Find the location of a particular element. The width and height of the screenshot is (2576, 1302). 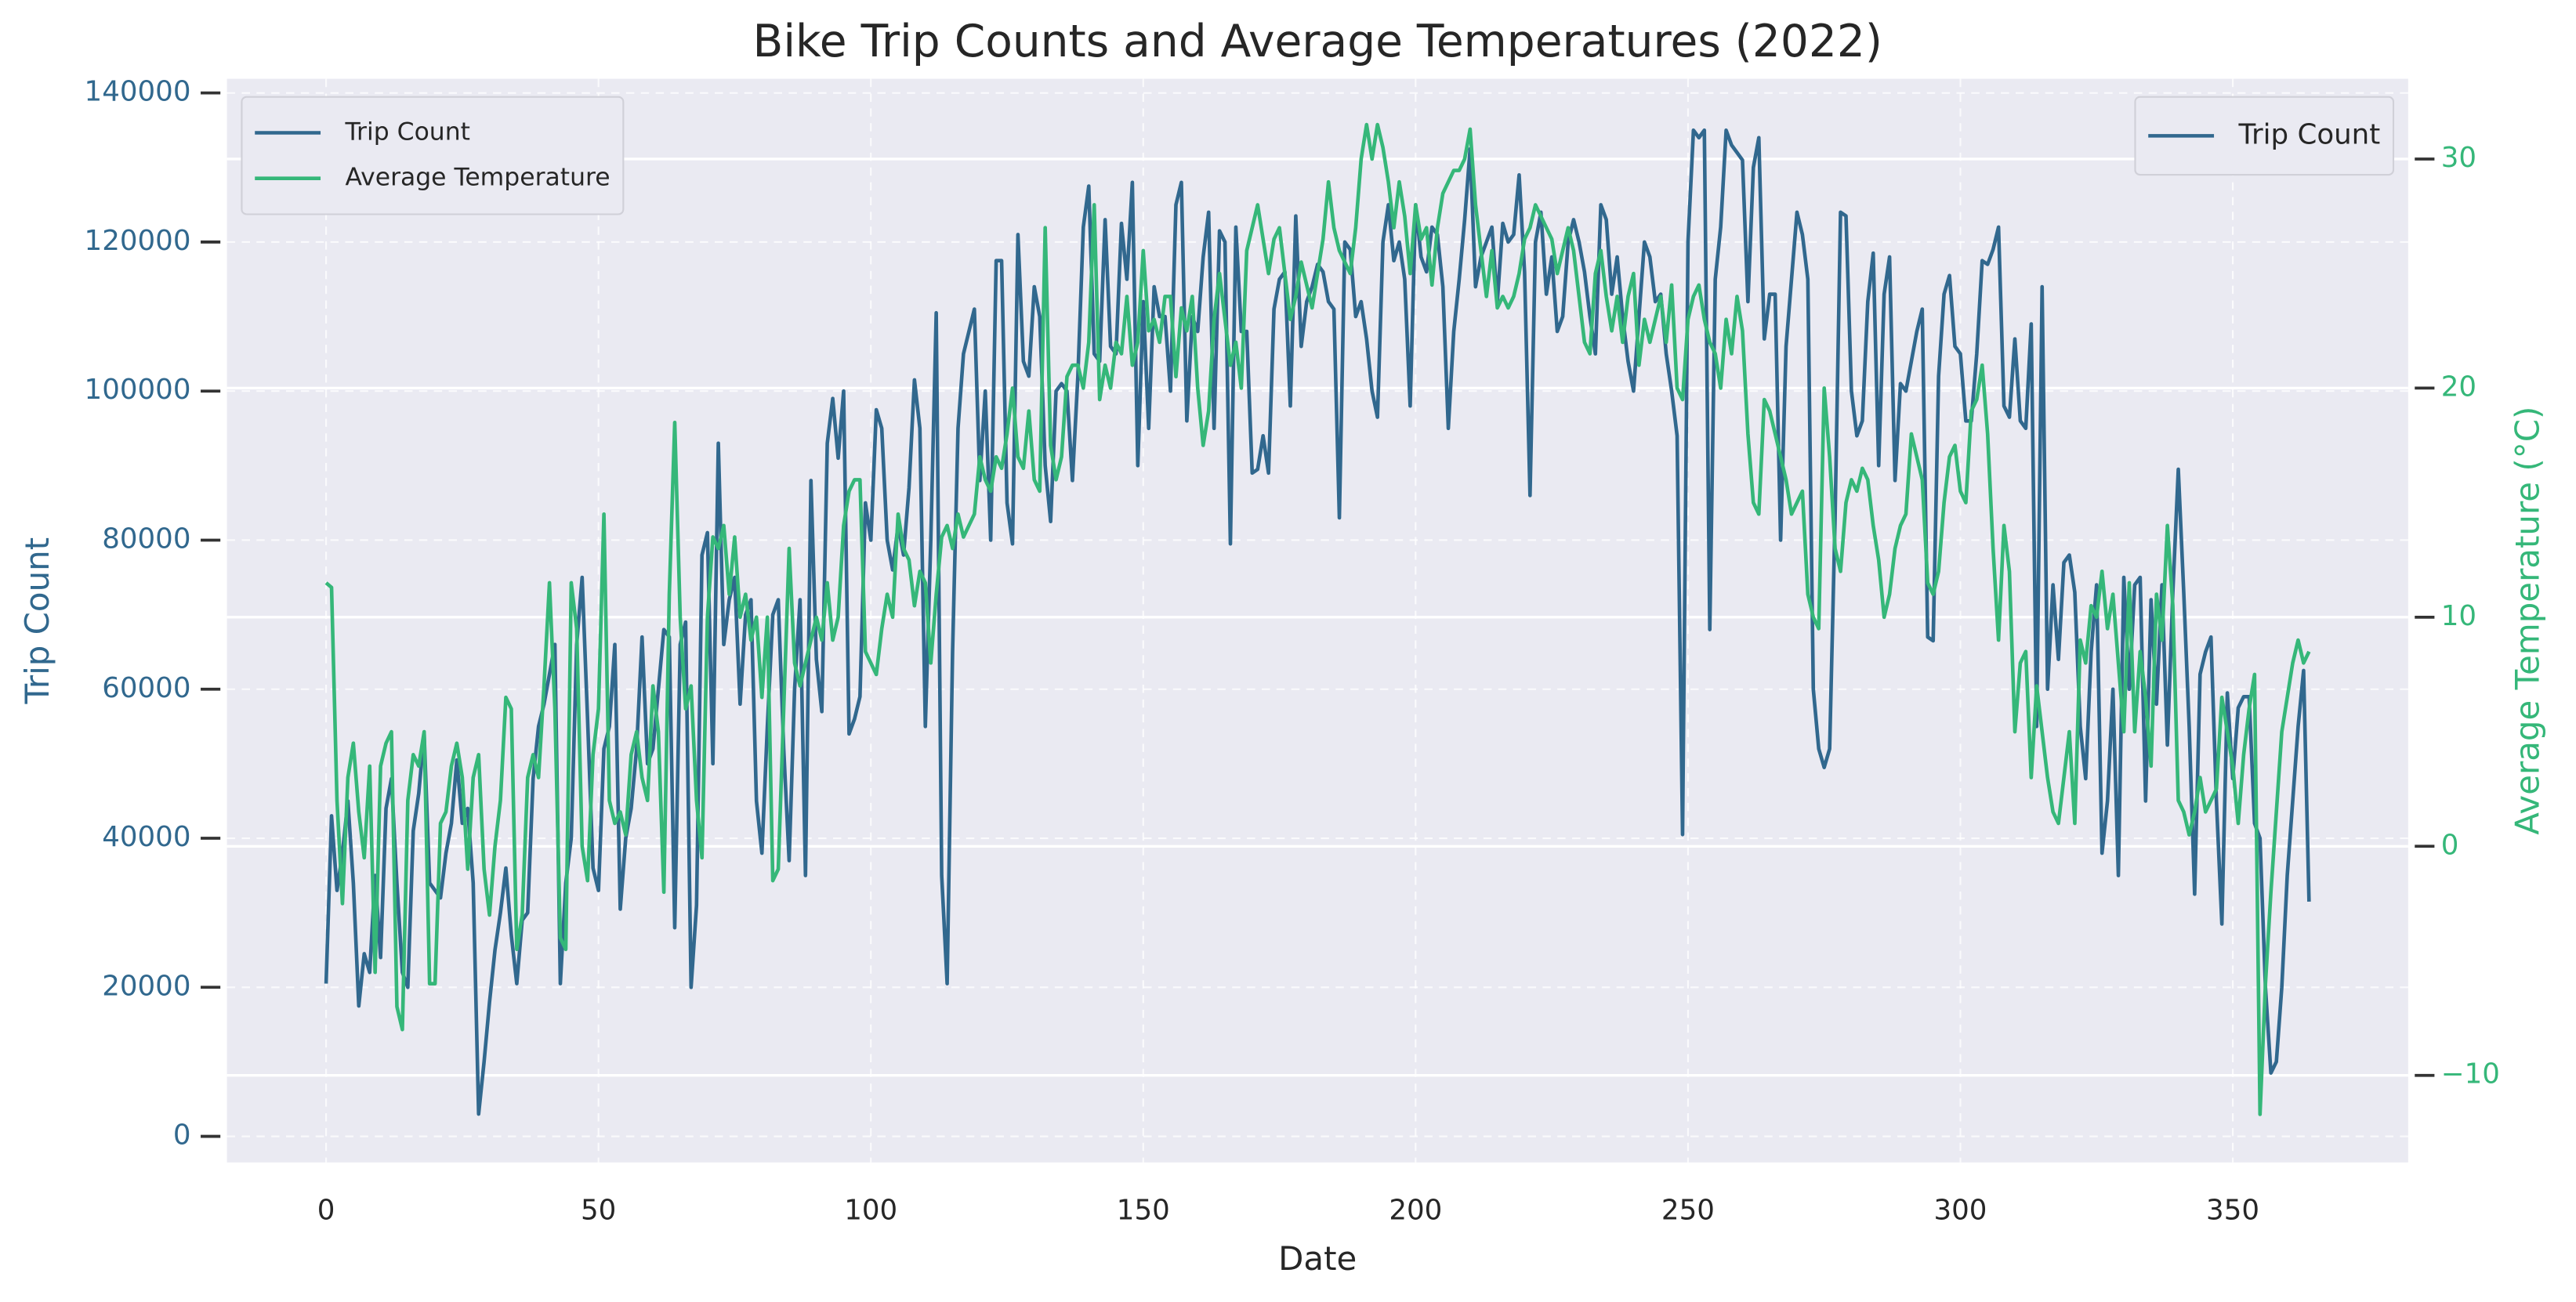

legend: Trip Count Average Temperature is located at coordinates (433, 155).